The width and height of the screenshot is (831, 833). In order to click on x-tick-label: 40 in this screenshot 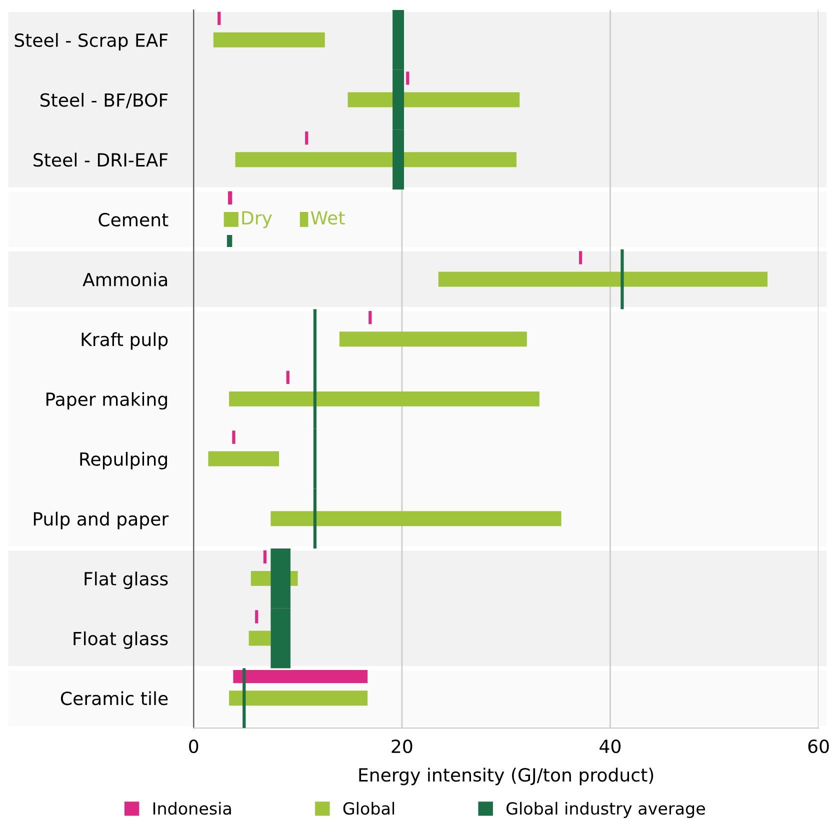, I will do `click(610, 746)`.